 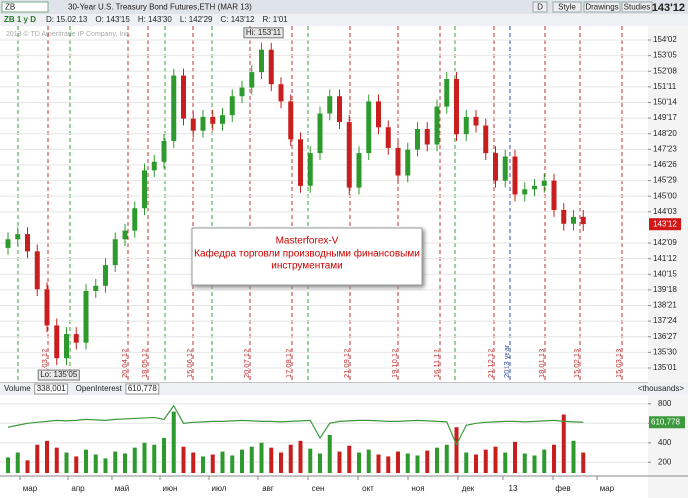 I want to click on date-marker-label: 17.08.12, so click(x=288, y=363).